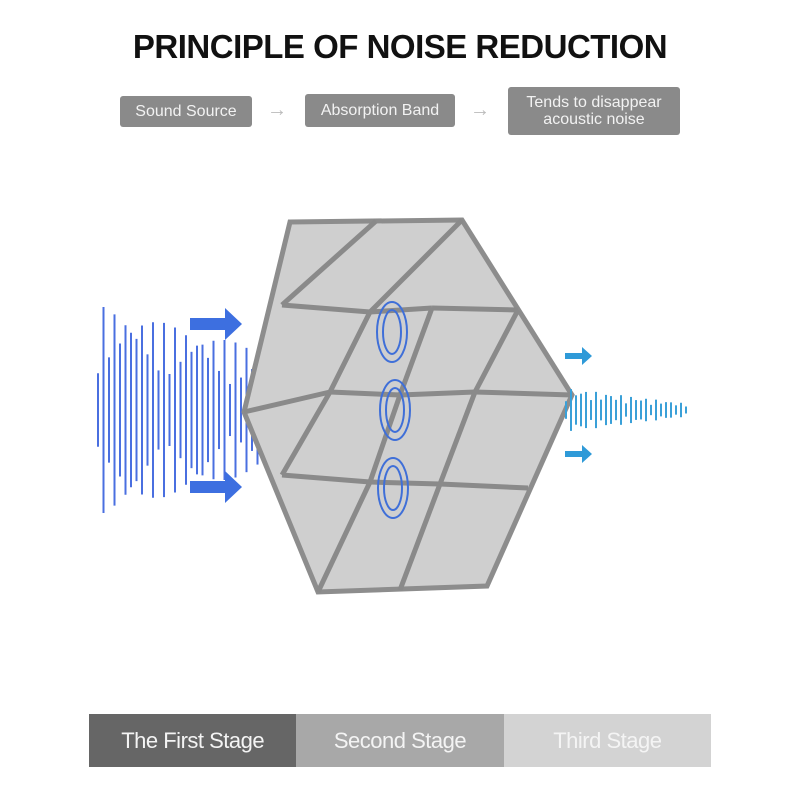  What do you see at coordinates (594, 111) in the screenshot?
I see `step-noise-disappears: Tends to disappear acoustic noise` at bounding box center [594, 111].